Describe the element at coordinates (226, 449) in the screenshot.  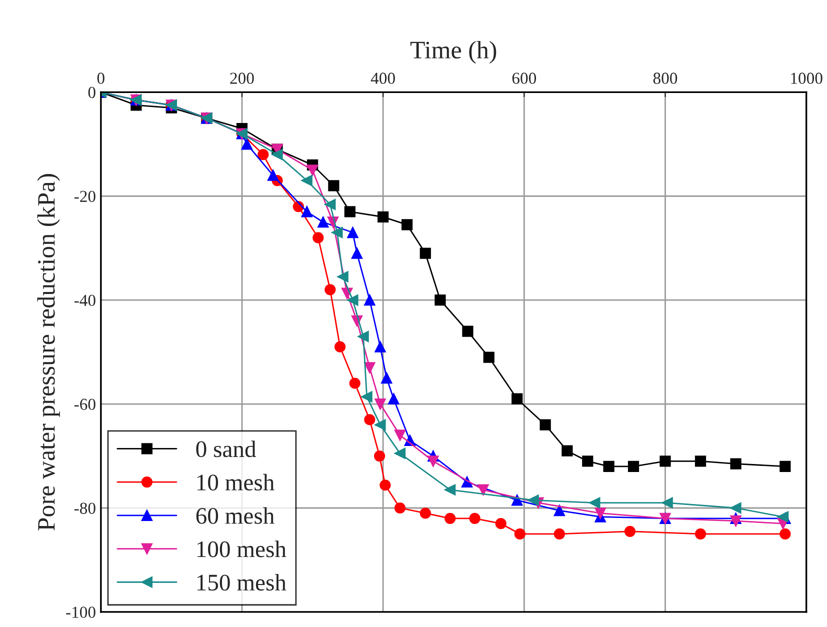
I see `legend-label: 0 sand` at that location.